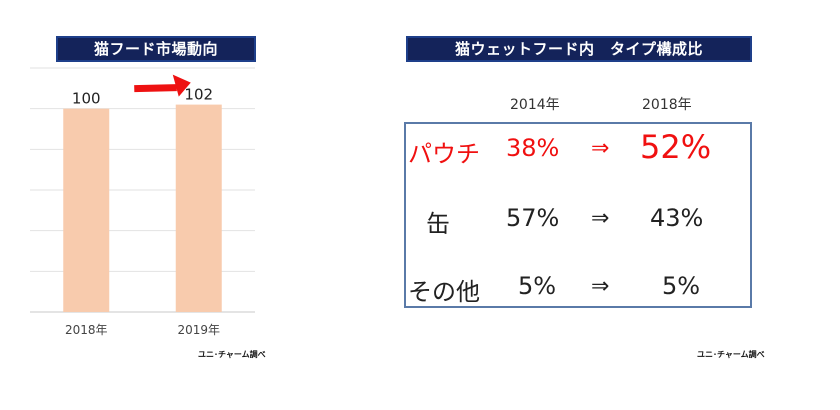 The height and width of the screenshot is (410, 840). What do you see at coordinates (533, 218) in the screenshot?
I see `value-2014: 57%` at bounding box center [533, 218].